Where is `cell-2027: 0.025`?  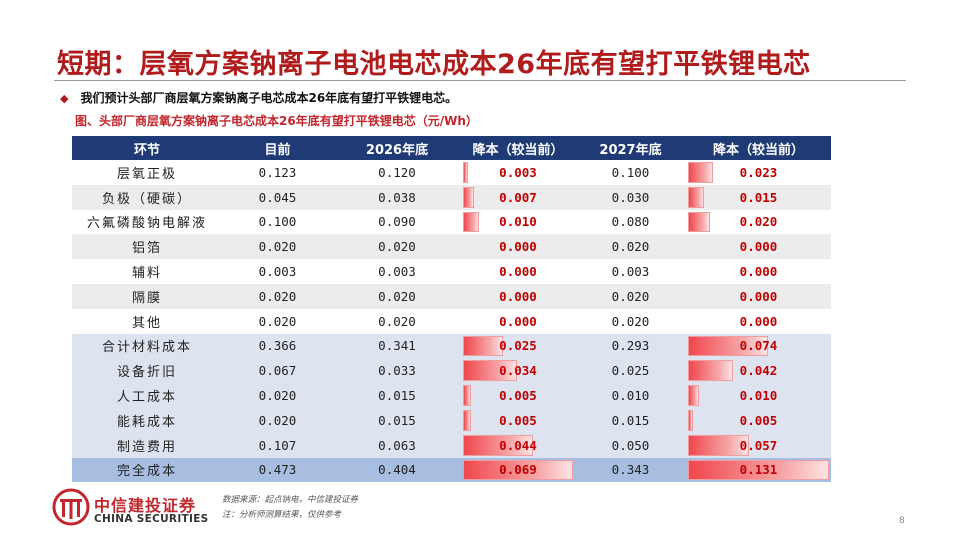 cell-2027: 0.025 is located at coordinates (630, 371).